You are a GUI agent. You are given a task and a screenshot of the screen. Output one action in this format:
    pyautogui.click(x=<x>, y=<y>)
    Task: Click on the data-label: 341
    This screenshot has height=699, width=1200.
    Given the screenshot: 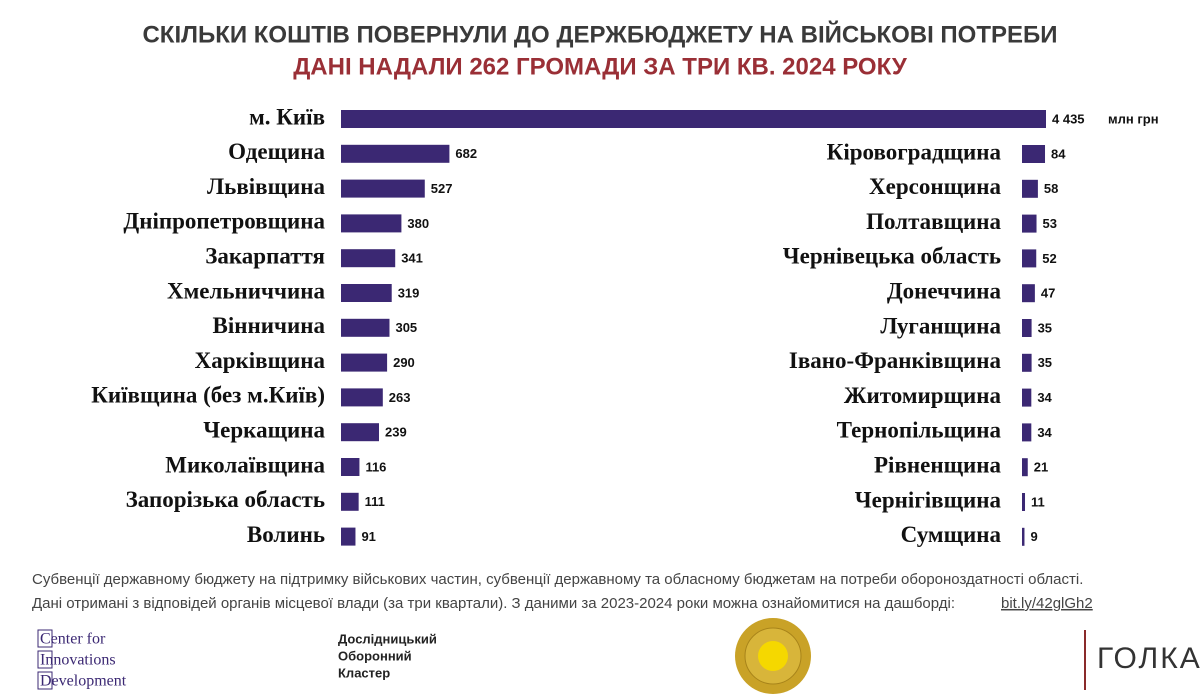 What is the action you would take?
    pyautogui.click(x=412, y=258)
    